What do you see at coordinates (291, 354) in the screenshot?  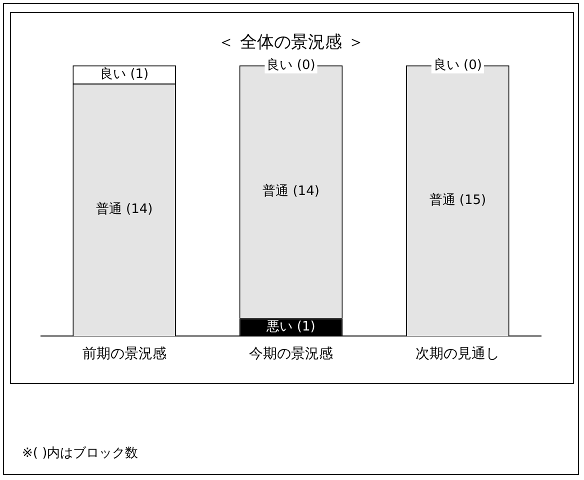 I see `x-tick-label: 今期の景況感` at bounding box center [291, 354].